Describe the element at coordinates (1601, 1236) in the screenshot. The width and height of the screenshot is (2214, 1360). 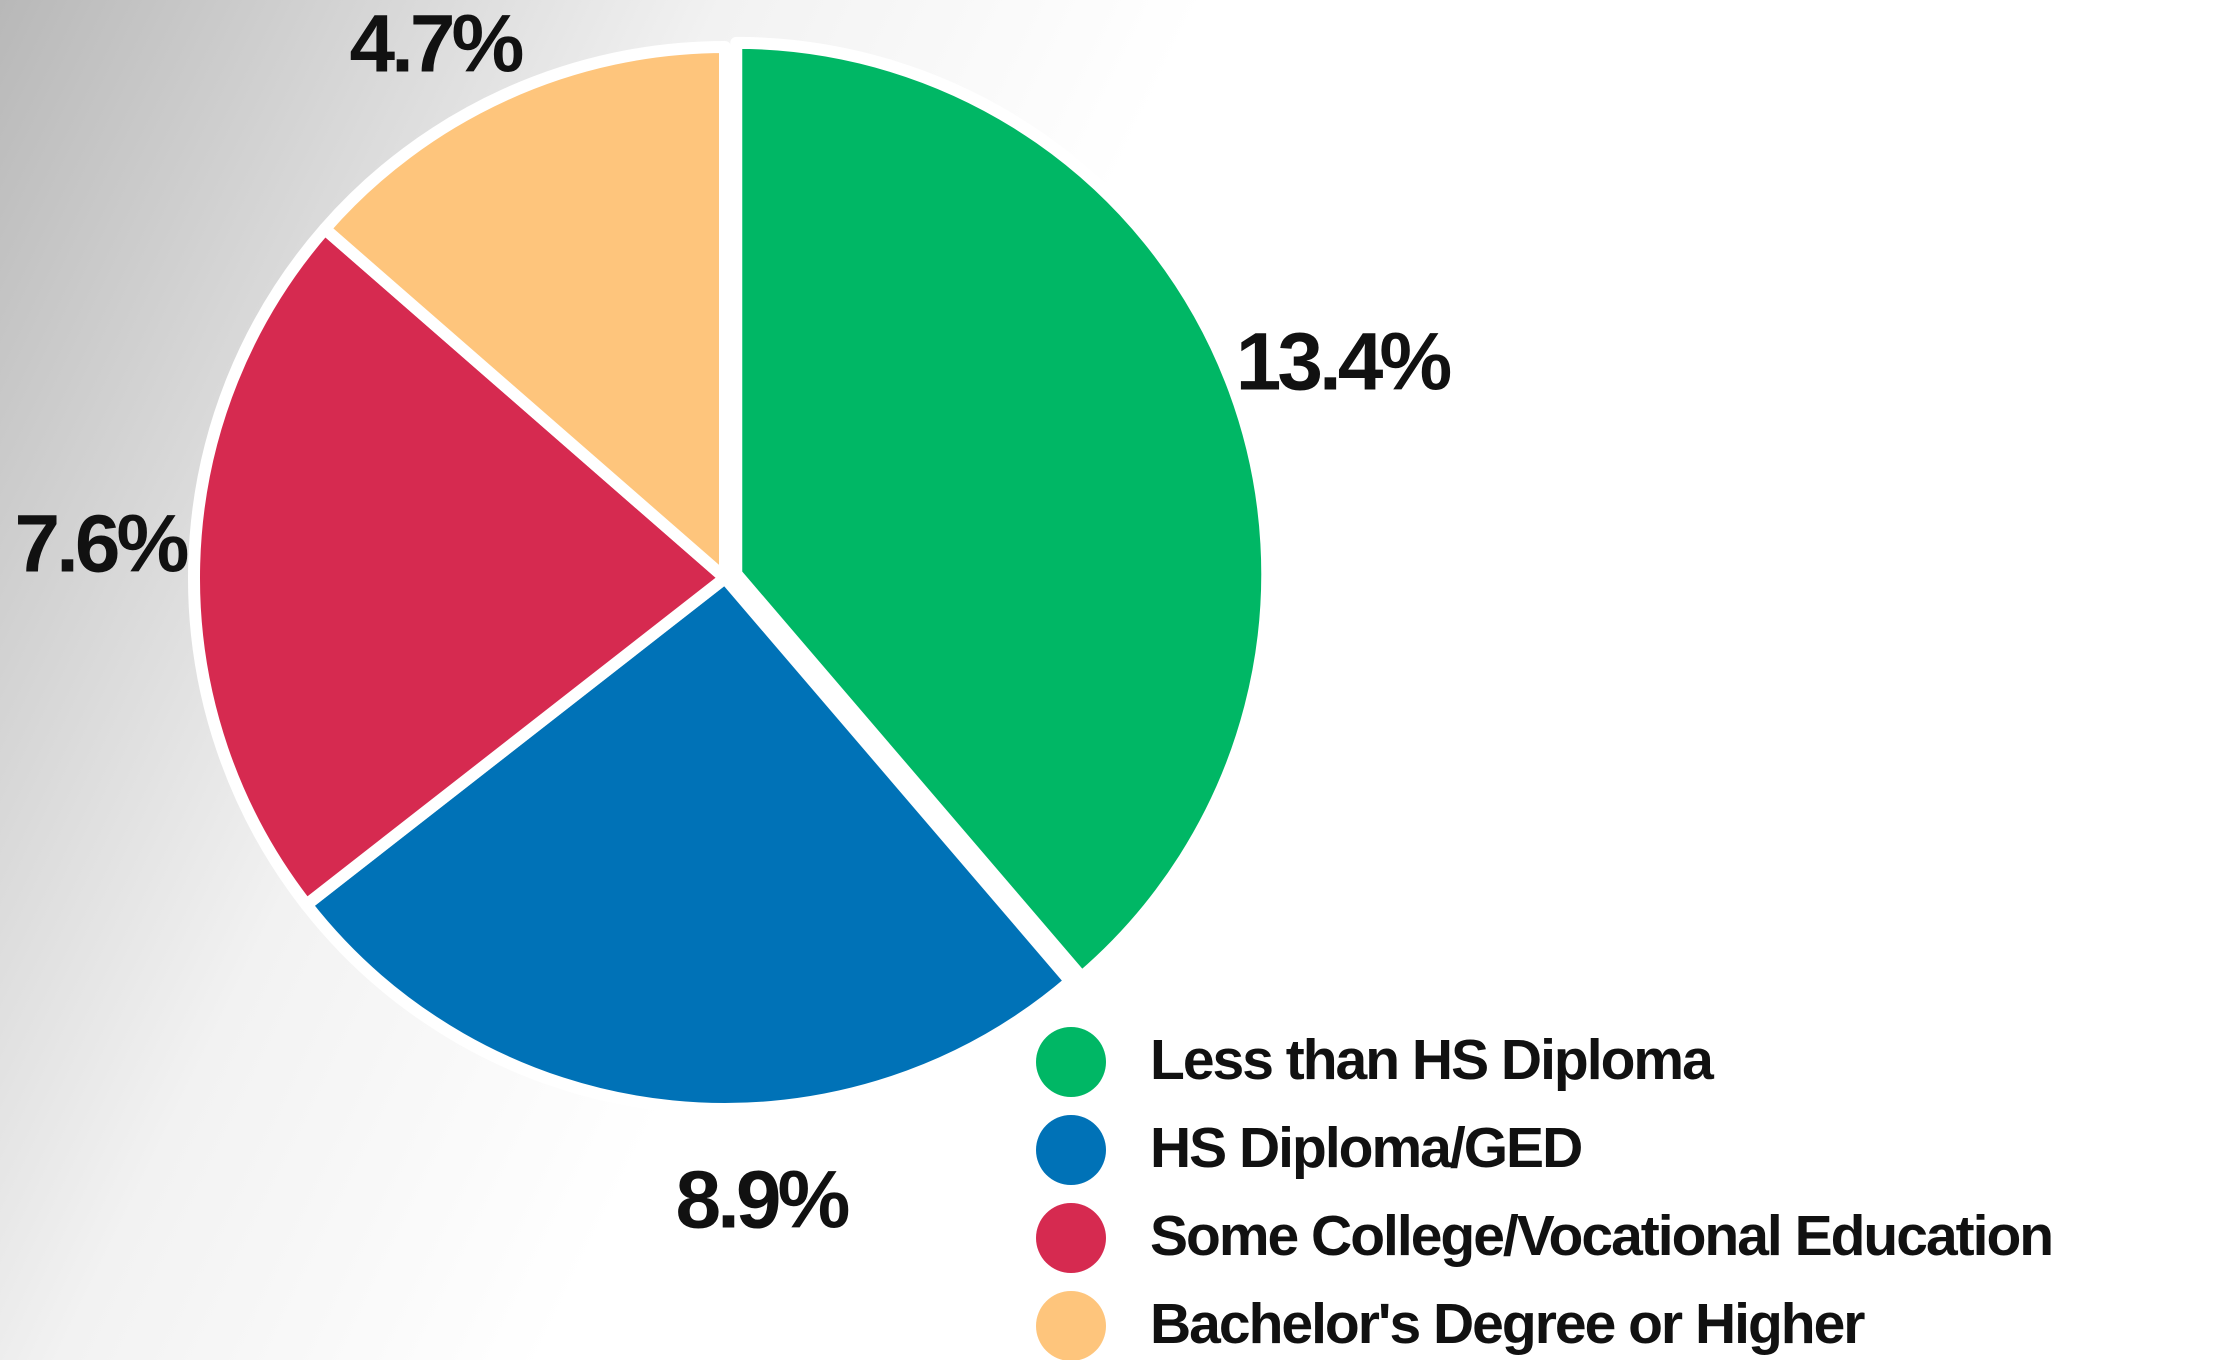
I see `legend-label: Some College/Vocational Education` at that location.